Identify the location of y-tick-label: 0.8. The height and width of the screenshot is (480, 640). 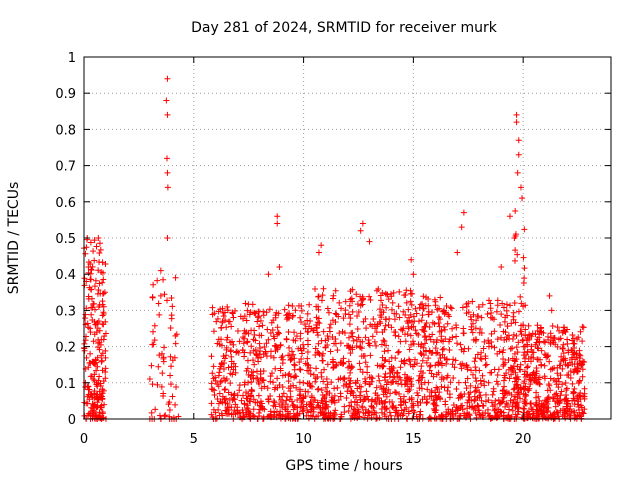
(65, 130).